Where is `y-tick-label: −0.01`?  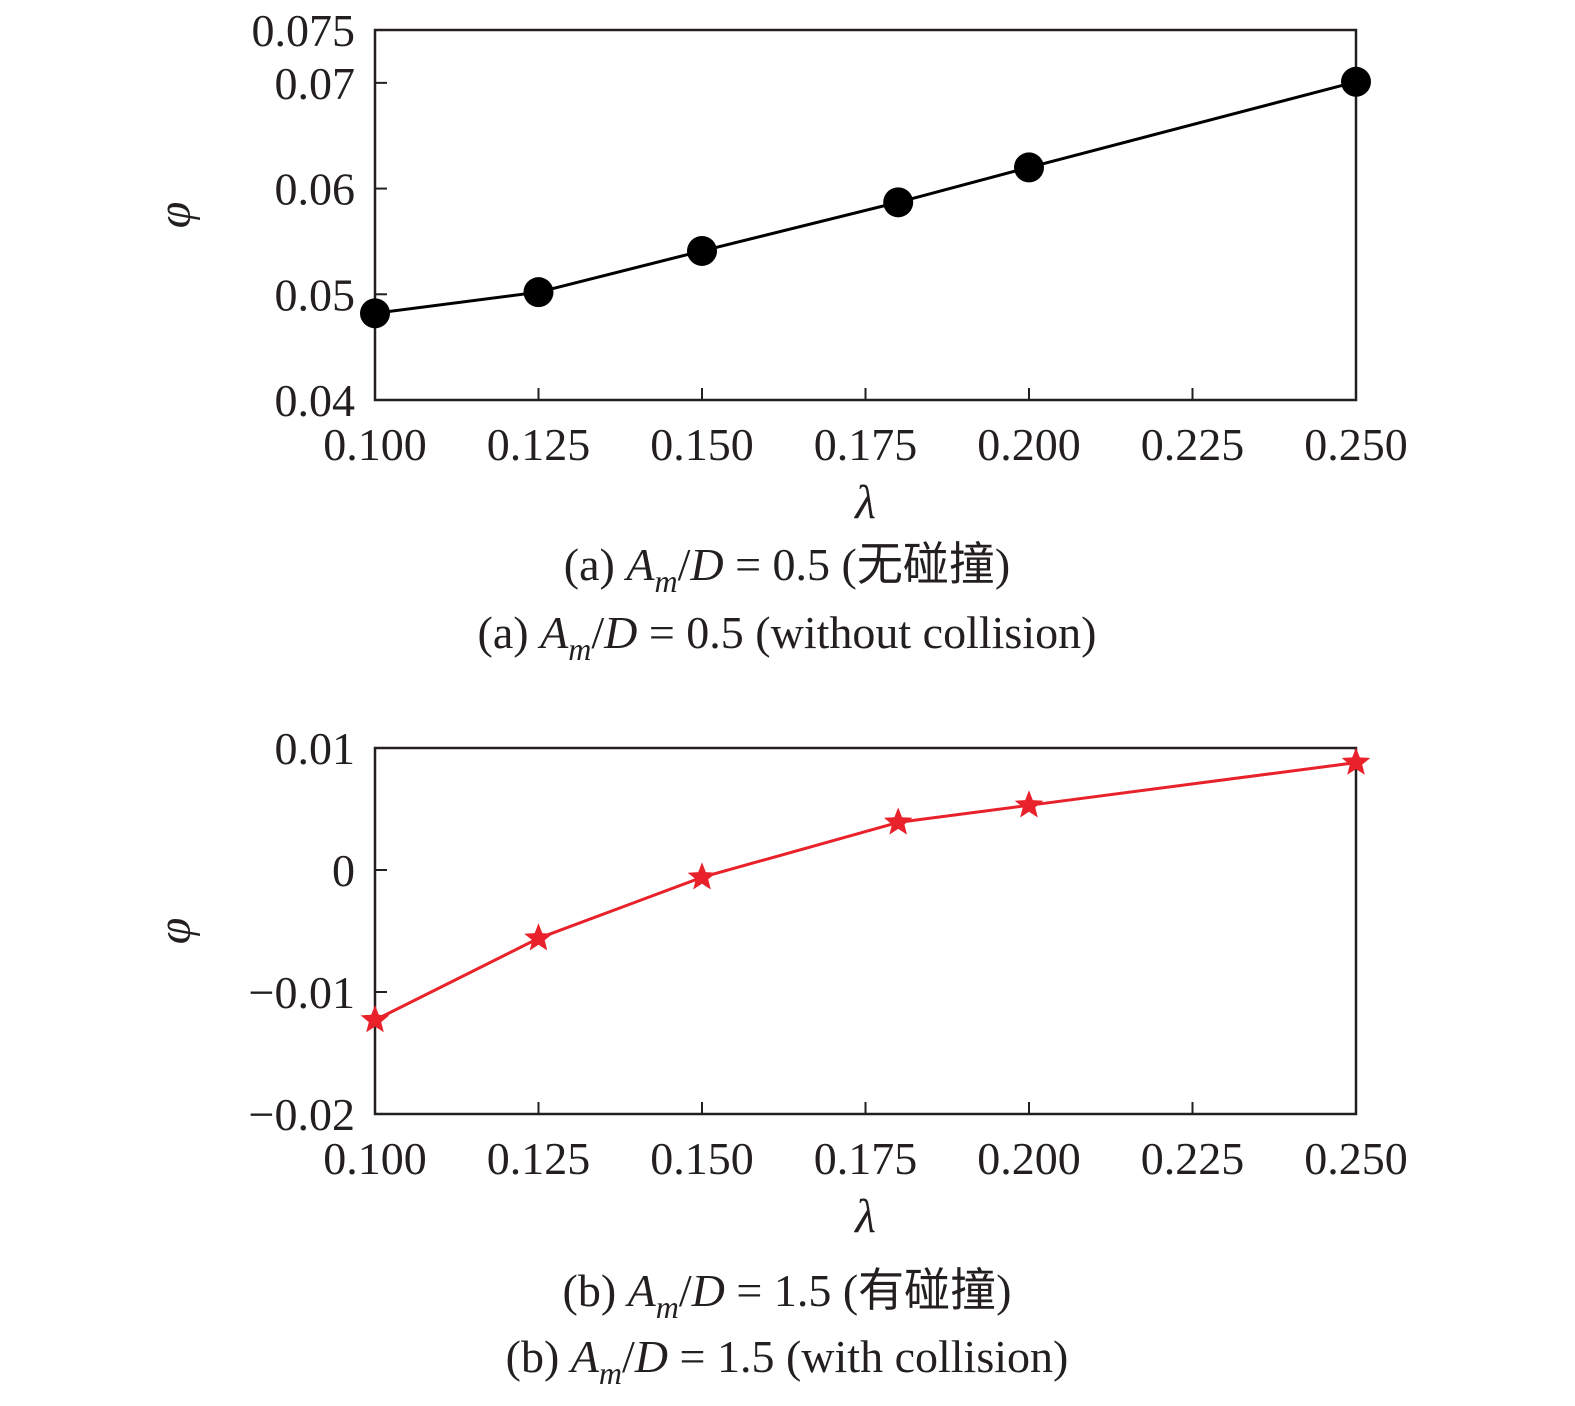 y-tick-label: −0.01 is located at coordinates (302, 992).